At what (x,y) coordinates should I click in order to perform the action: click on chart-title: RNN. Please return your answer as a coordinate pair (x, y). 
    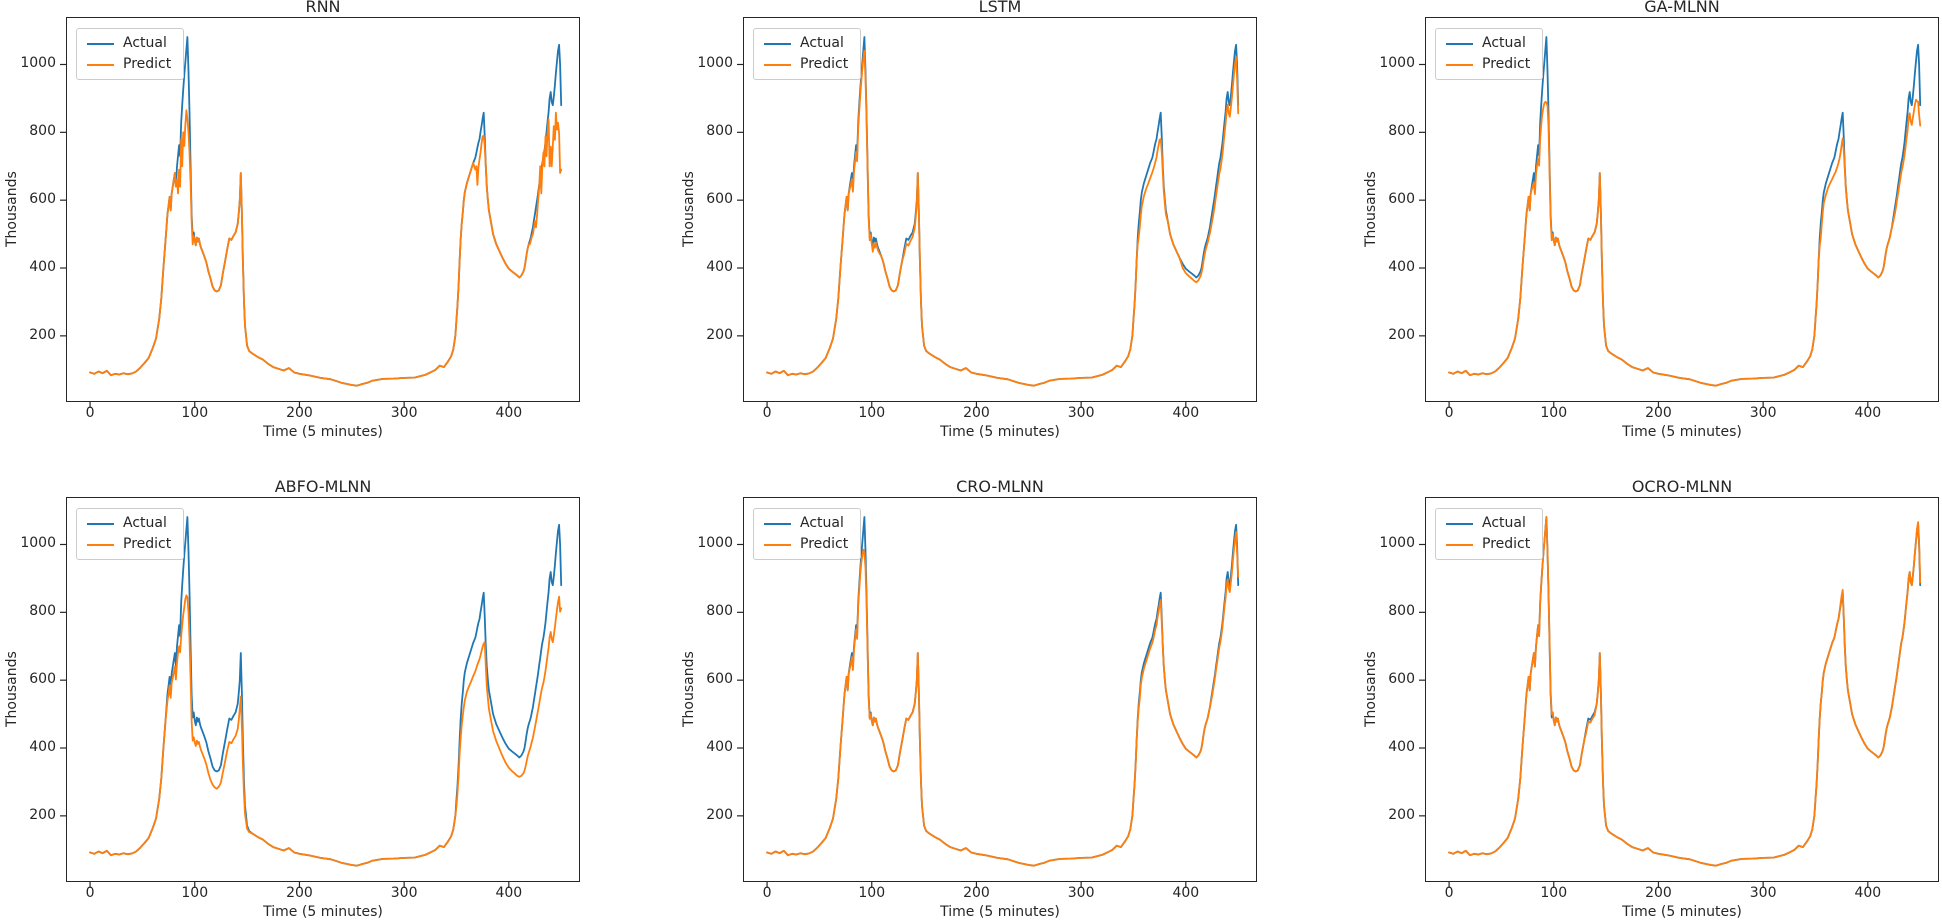
    Looking at the image, I should click on (323, 8).